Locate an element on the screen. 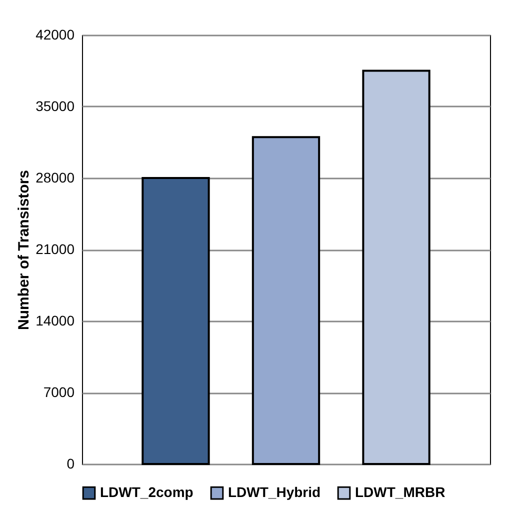 The width and height of the screenshot is (527, 529). y-tick-label: 7000 is located at coordinates (59, 392).